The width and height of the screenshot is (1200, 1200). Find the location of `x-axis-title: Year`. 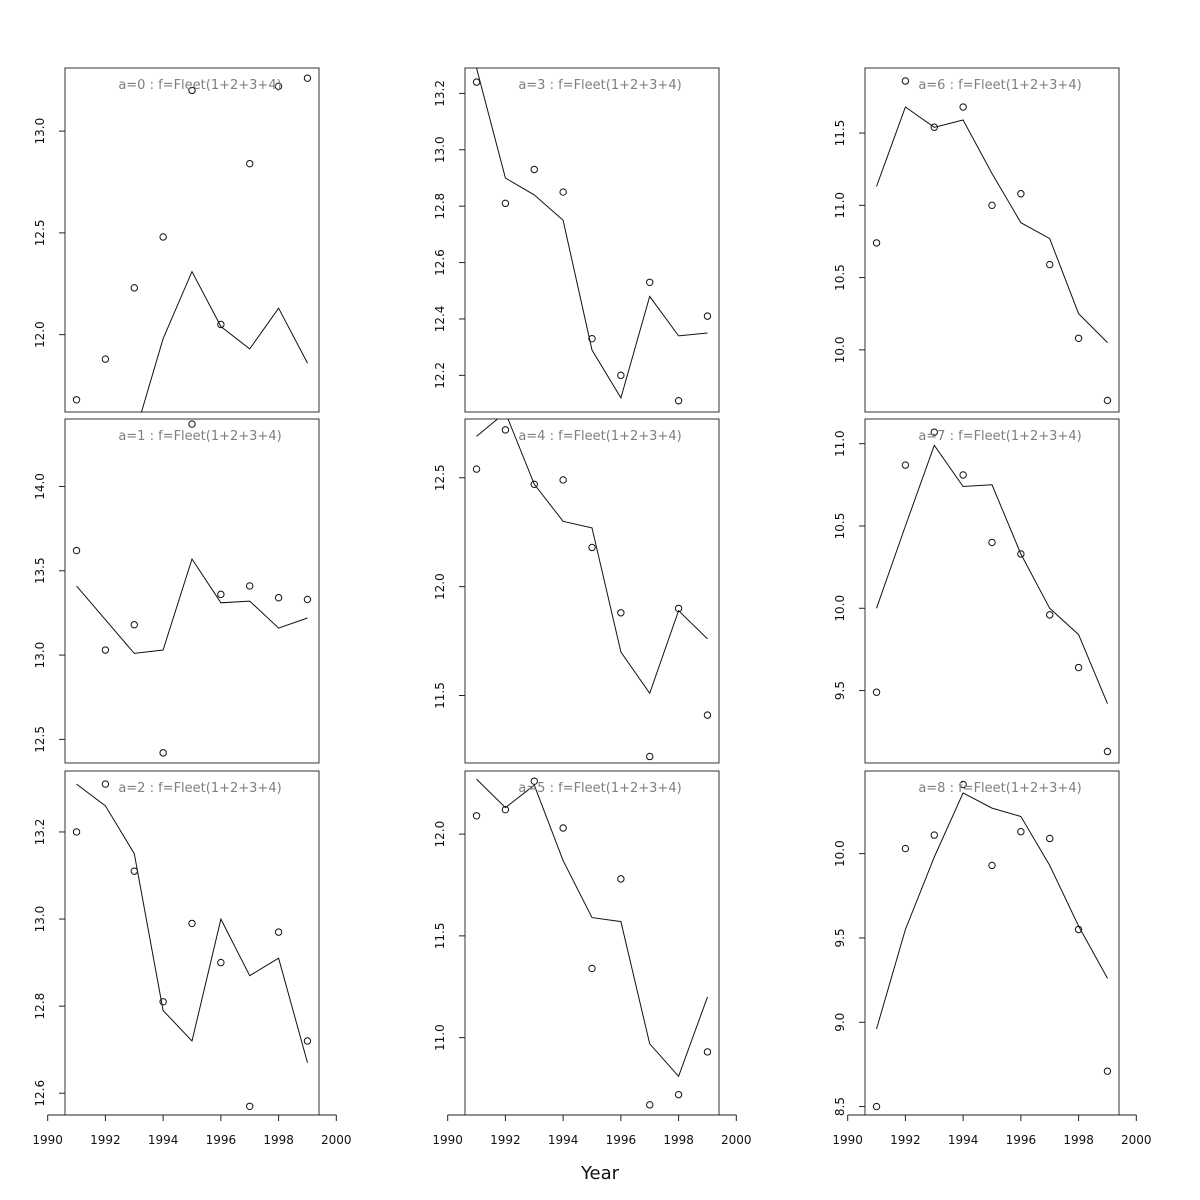

x-axis-title: Year is located at coordinates (600, 1173).